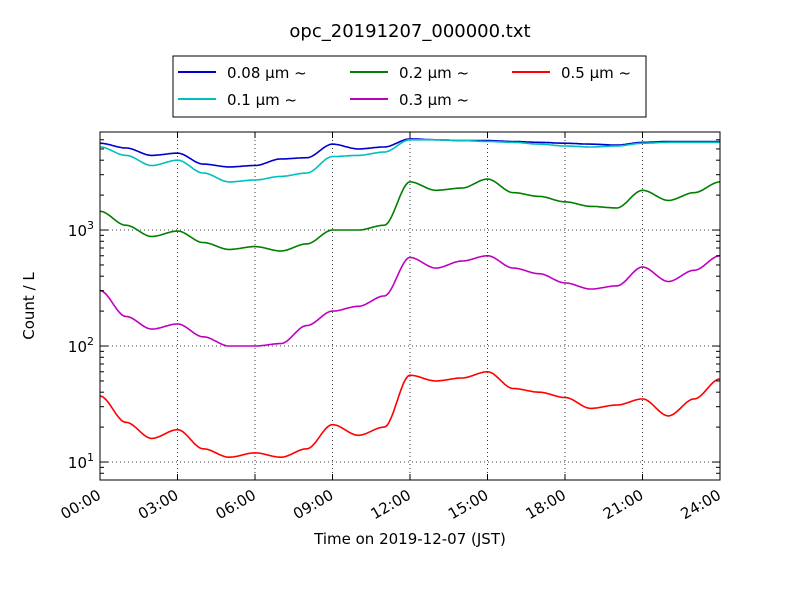 The height and width of the screenshot is (604, 800). I want to click on y-tick-label: 10³, so click(81, 229).